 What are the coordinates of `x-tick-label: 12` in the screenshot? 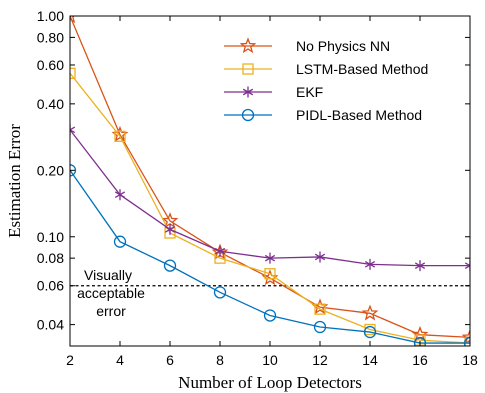 It's located at (320, 360).